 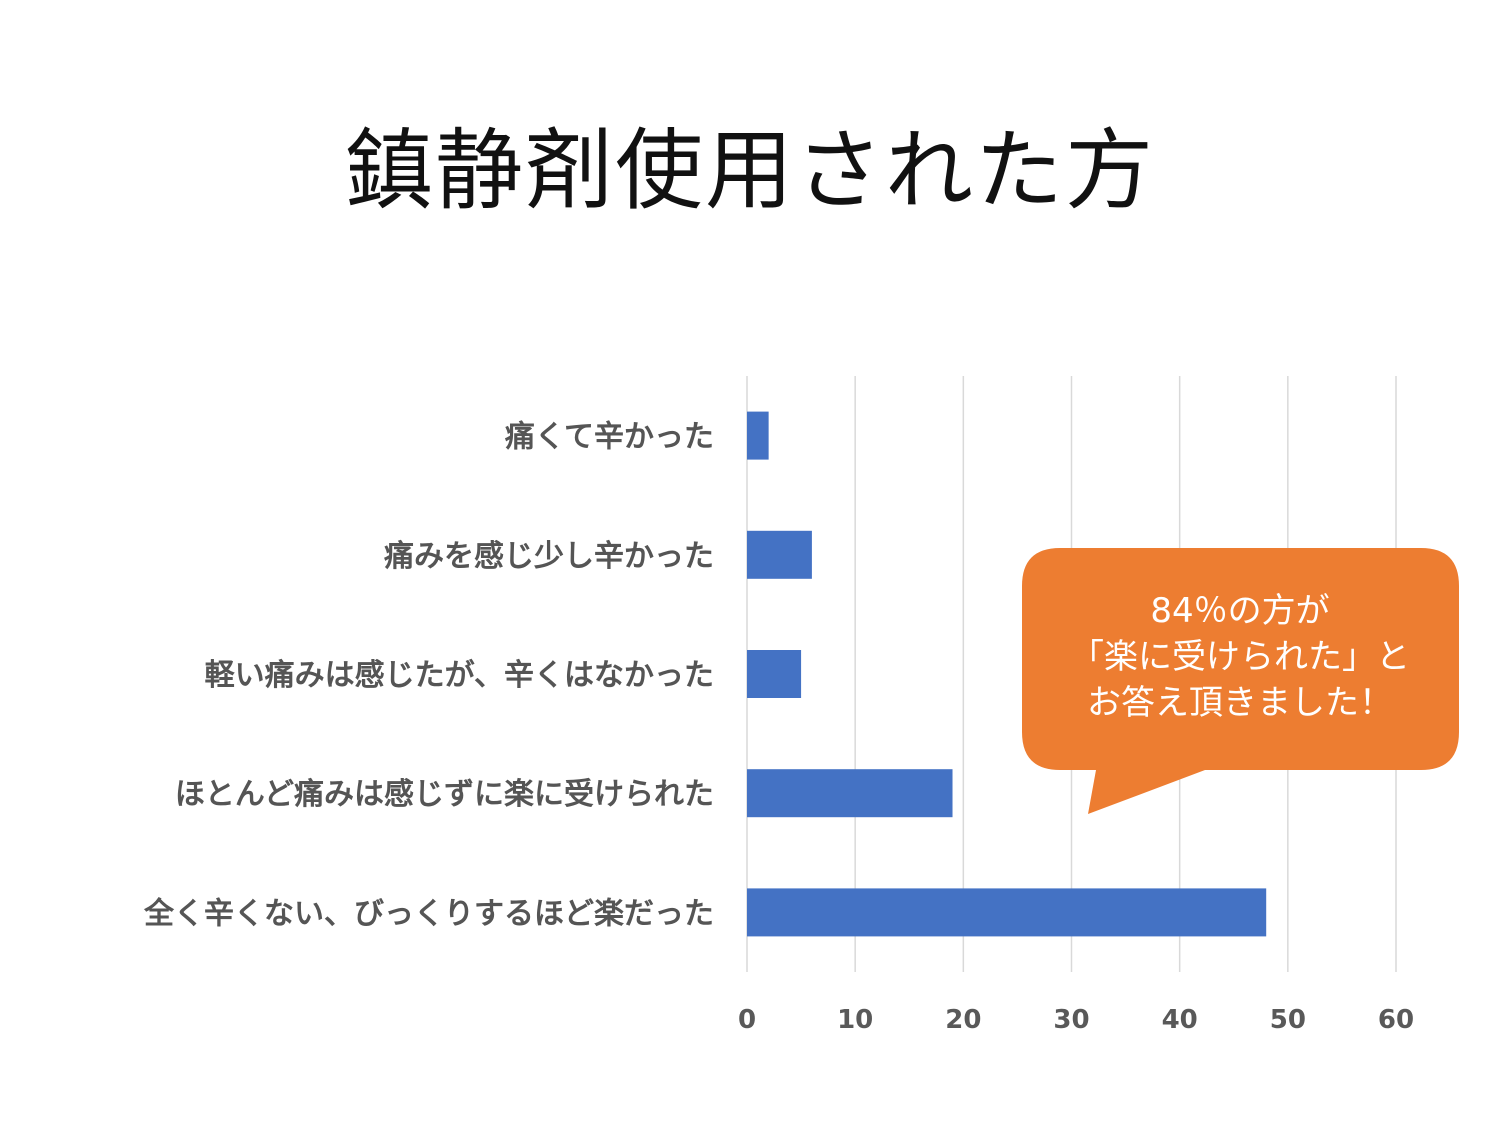 What do you see at coordinates (428, 913) in the screenshot?
I see `category-label: 全く辛くない、びっくりするほど楽だった` at bounding box center [428, 913].